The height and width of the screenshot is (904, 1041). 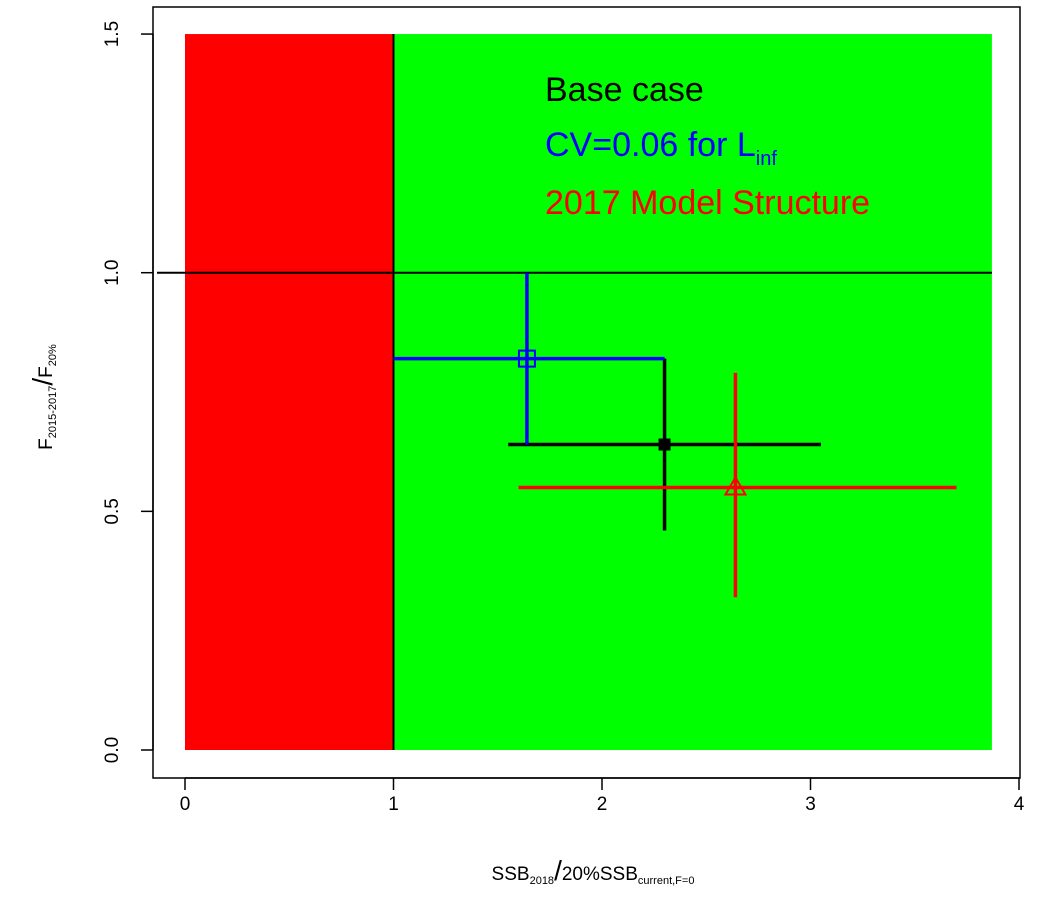 I want to click on x-title-mid: 20%SSB, so click(x=600, y=874).